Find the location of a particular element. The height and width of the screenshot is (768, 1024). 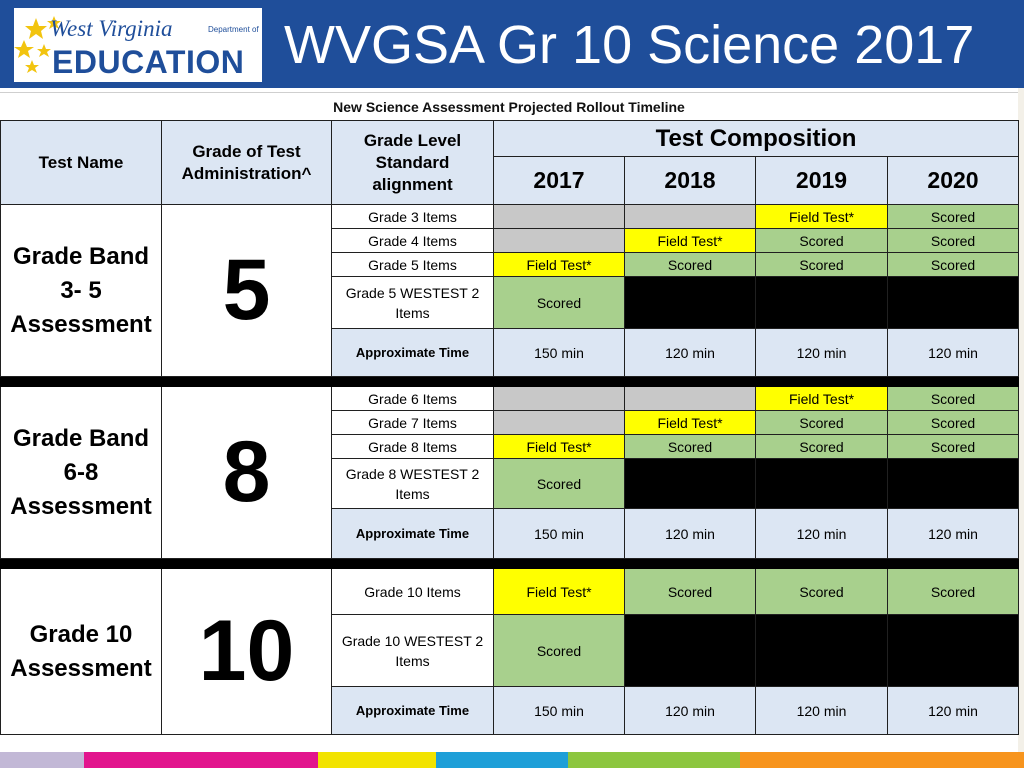

alignment-label: Grade 6 Items is located at coordinates (412, 398).